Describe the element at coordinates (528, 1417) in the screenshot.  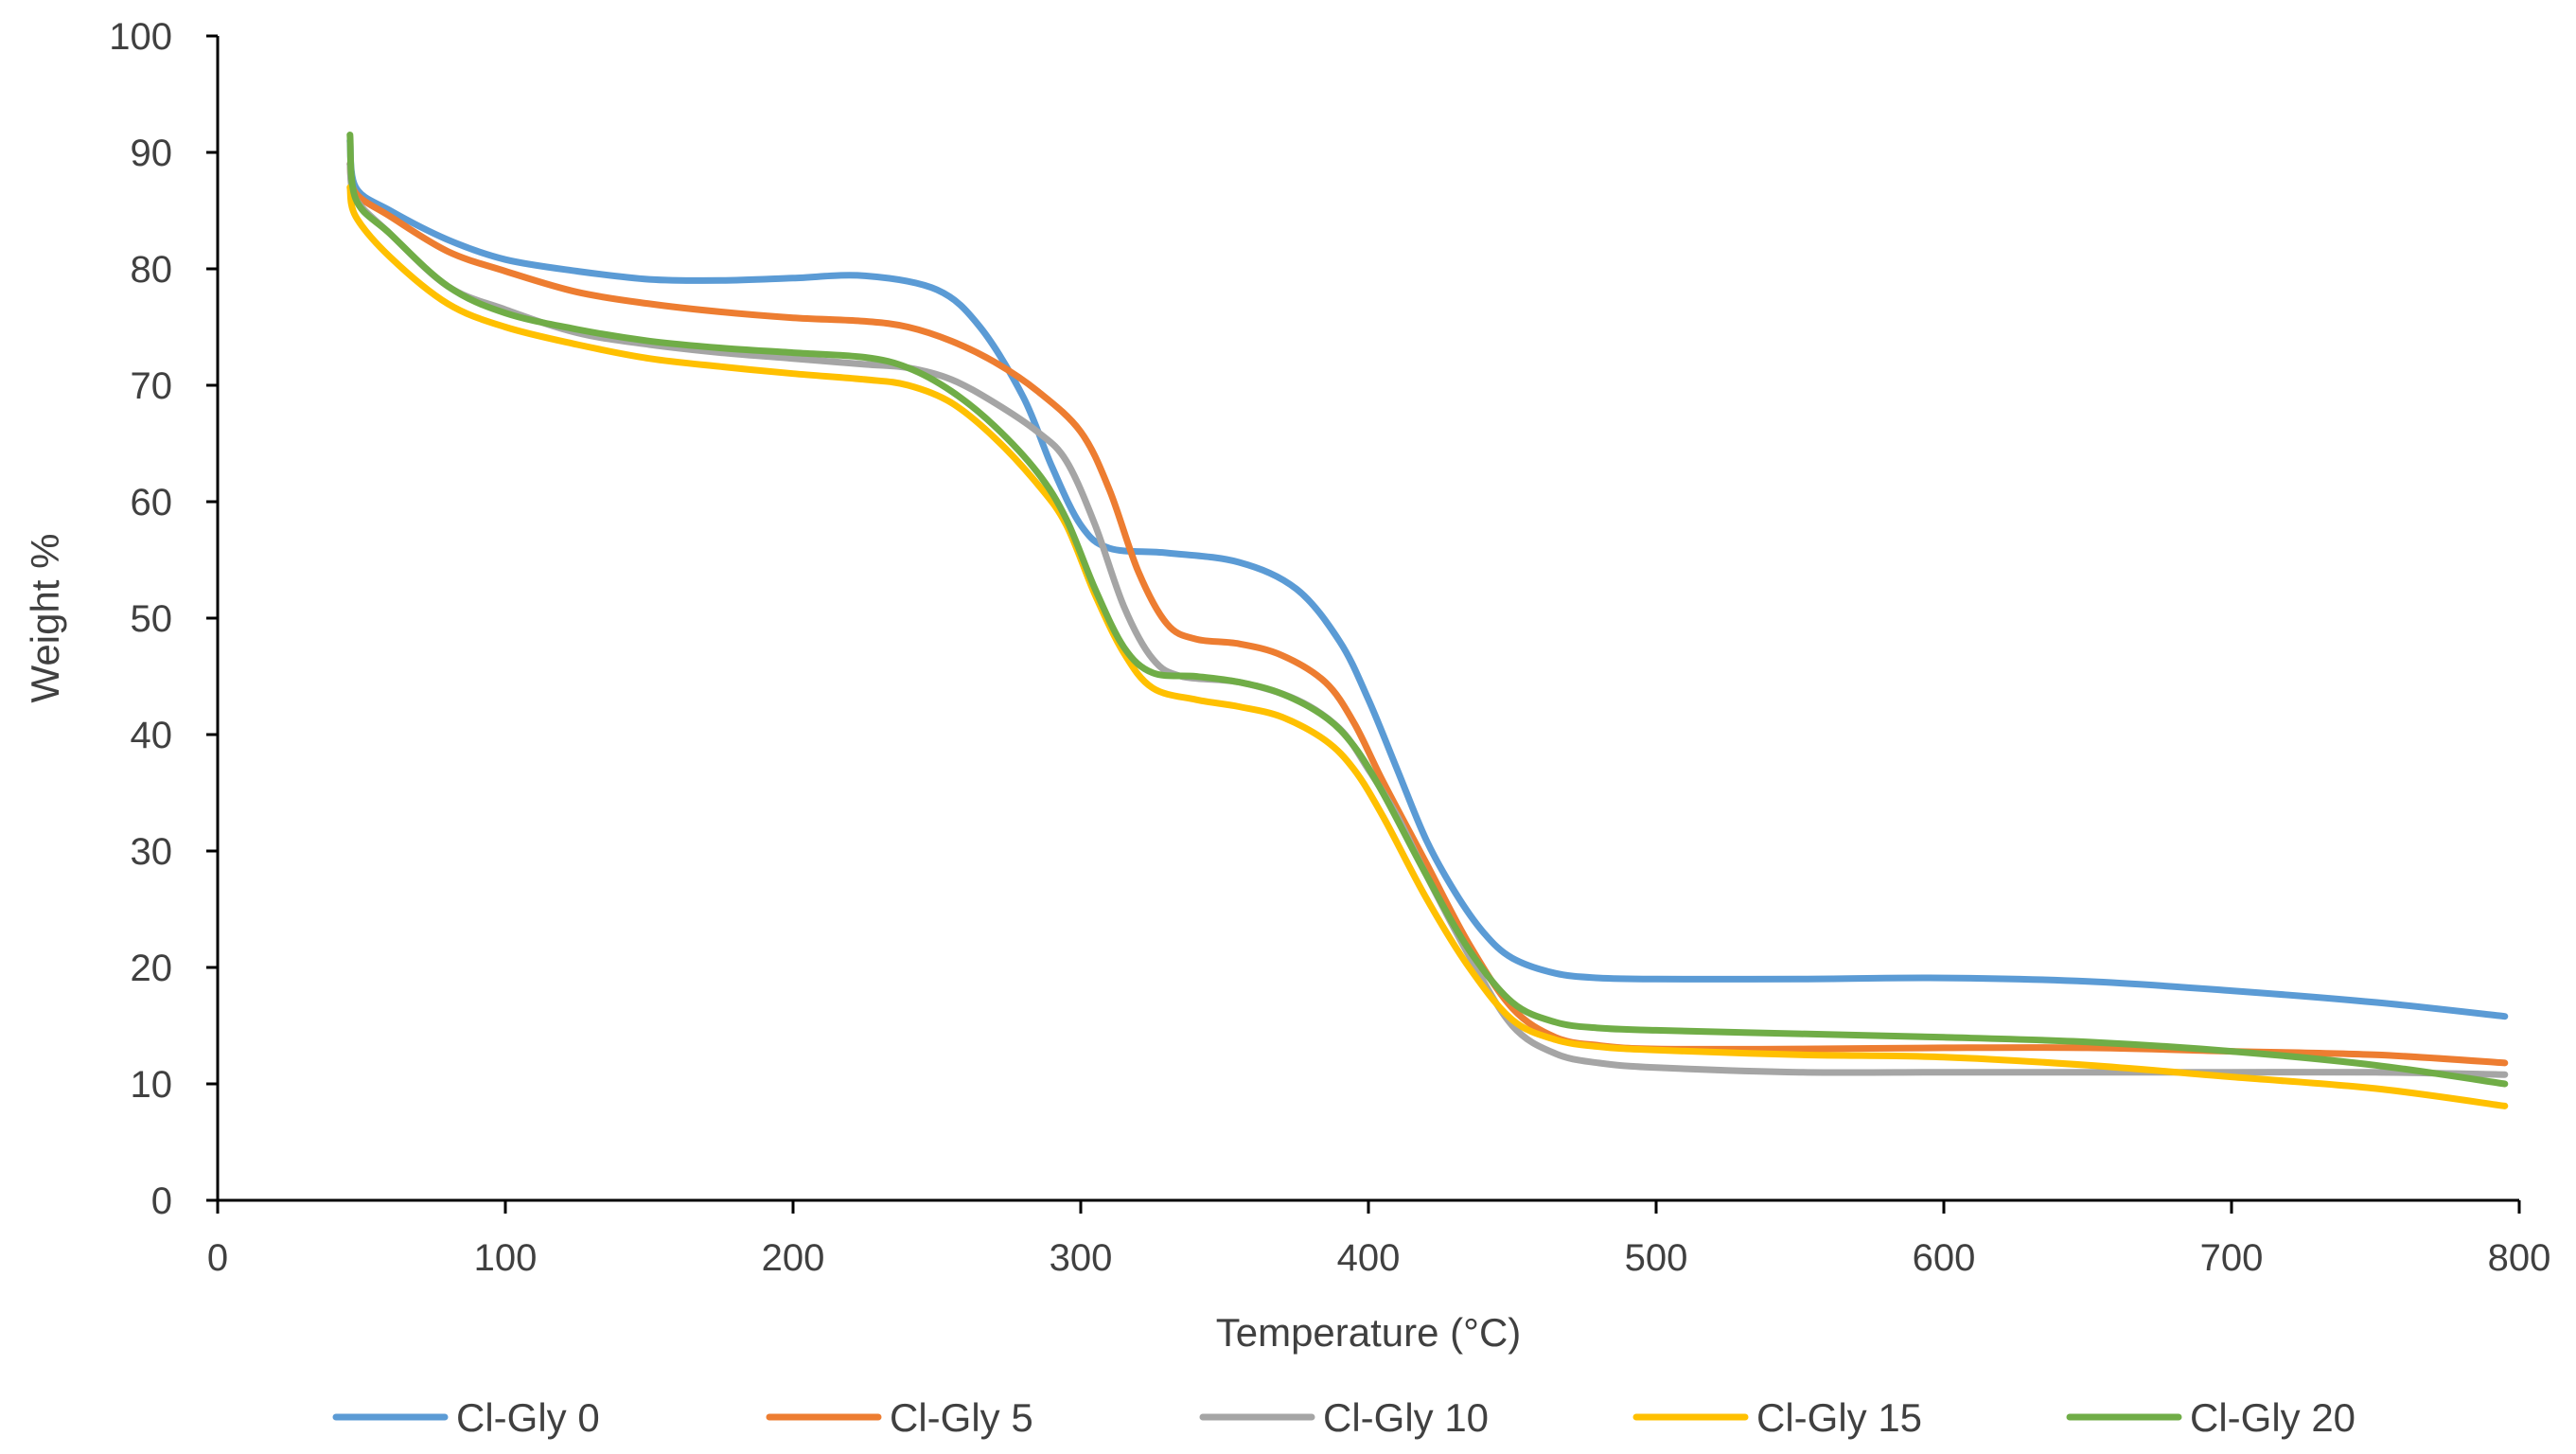
I see `legend-label: Cl-Gly 0` at that location.